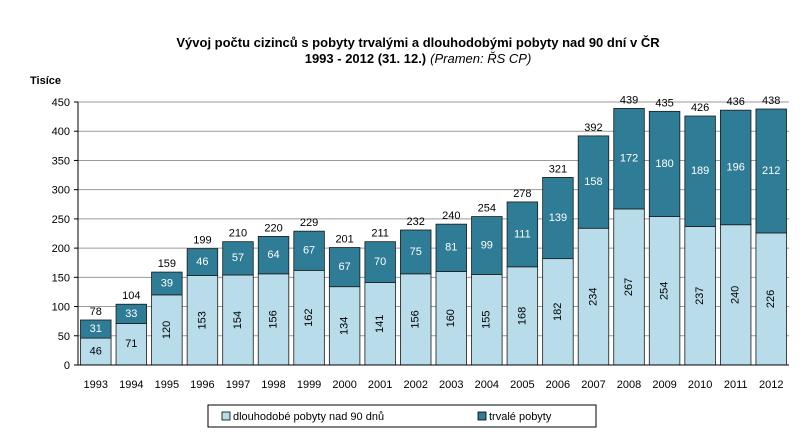 The height and width of the screenshot is (440, 802). I want to click on bar-long-term-2002, so click(416, 319).